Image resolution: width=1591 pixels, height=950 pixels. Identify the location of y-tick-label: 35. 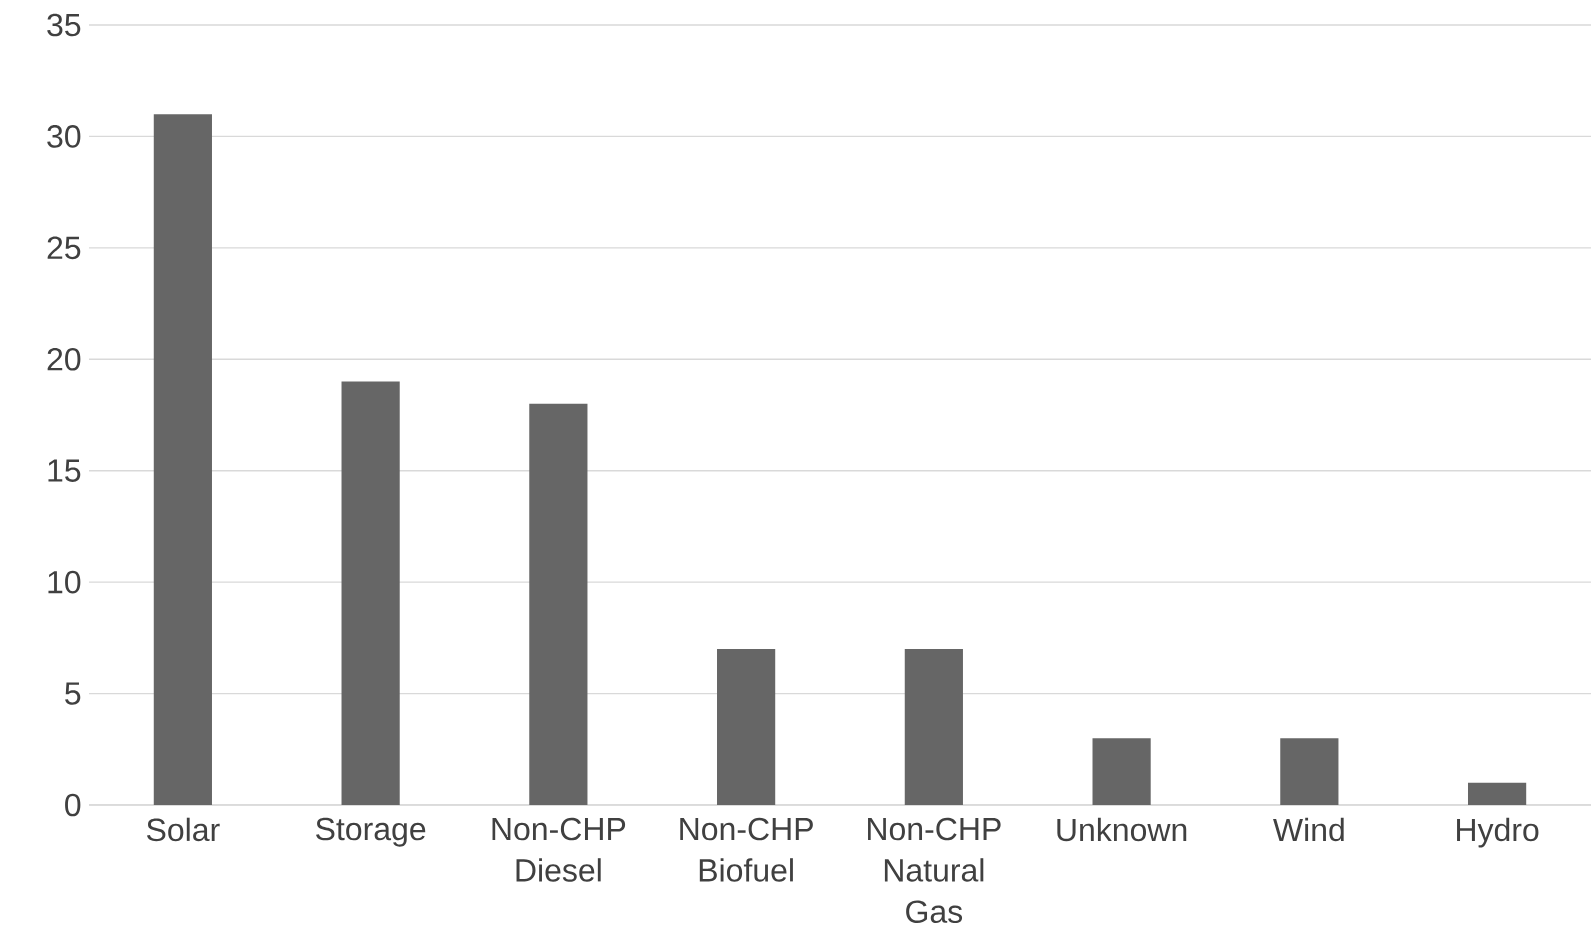
(64, 25).